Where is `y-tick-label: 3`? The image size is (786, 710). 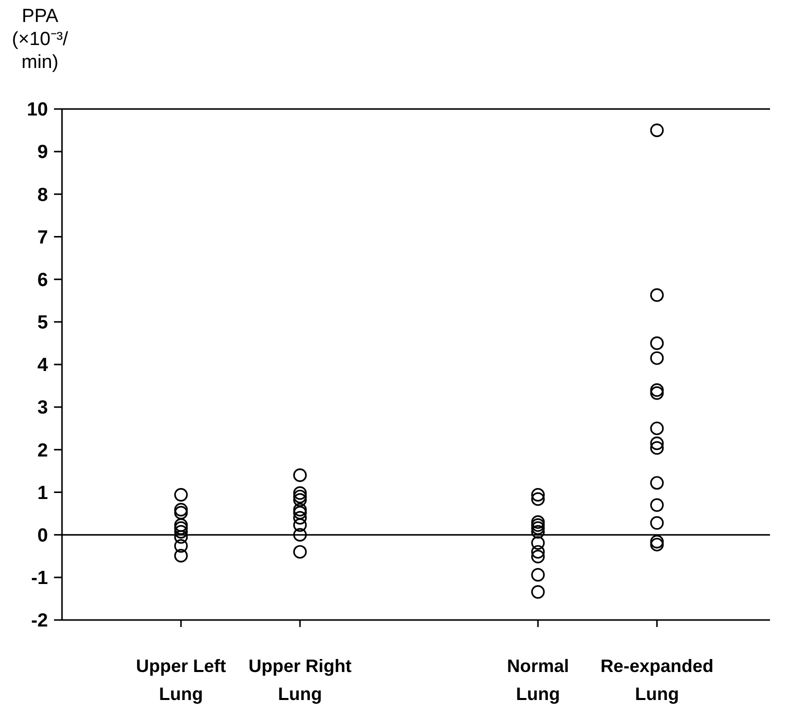
y-tick-label: 3 is located at coordinates (42, 408).